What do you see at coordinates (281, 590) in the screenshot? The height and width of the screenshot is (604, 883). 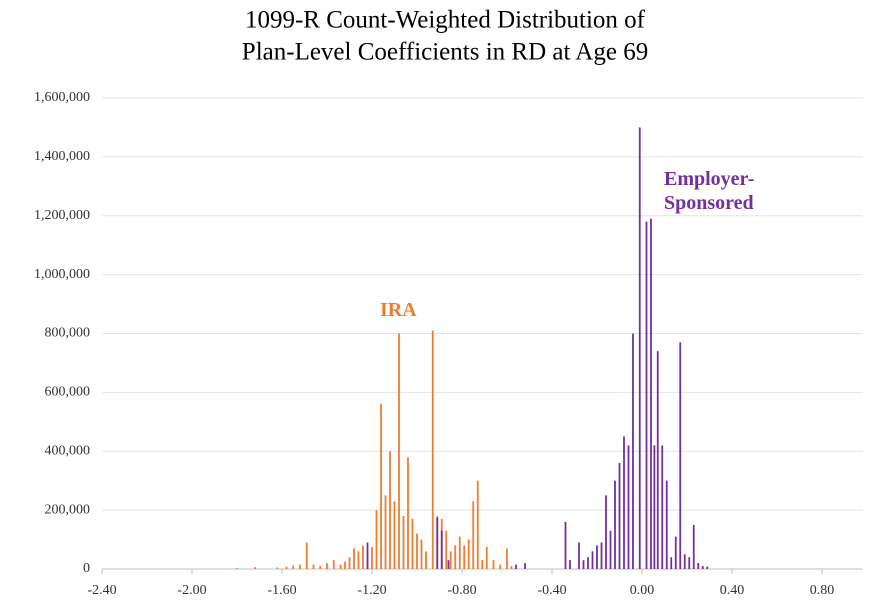 I see `x-tick-label: -1.60` at bounding box center [281, 590].